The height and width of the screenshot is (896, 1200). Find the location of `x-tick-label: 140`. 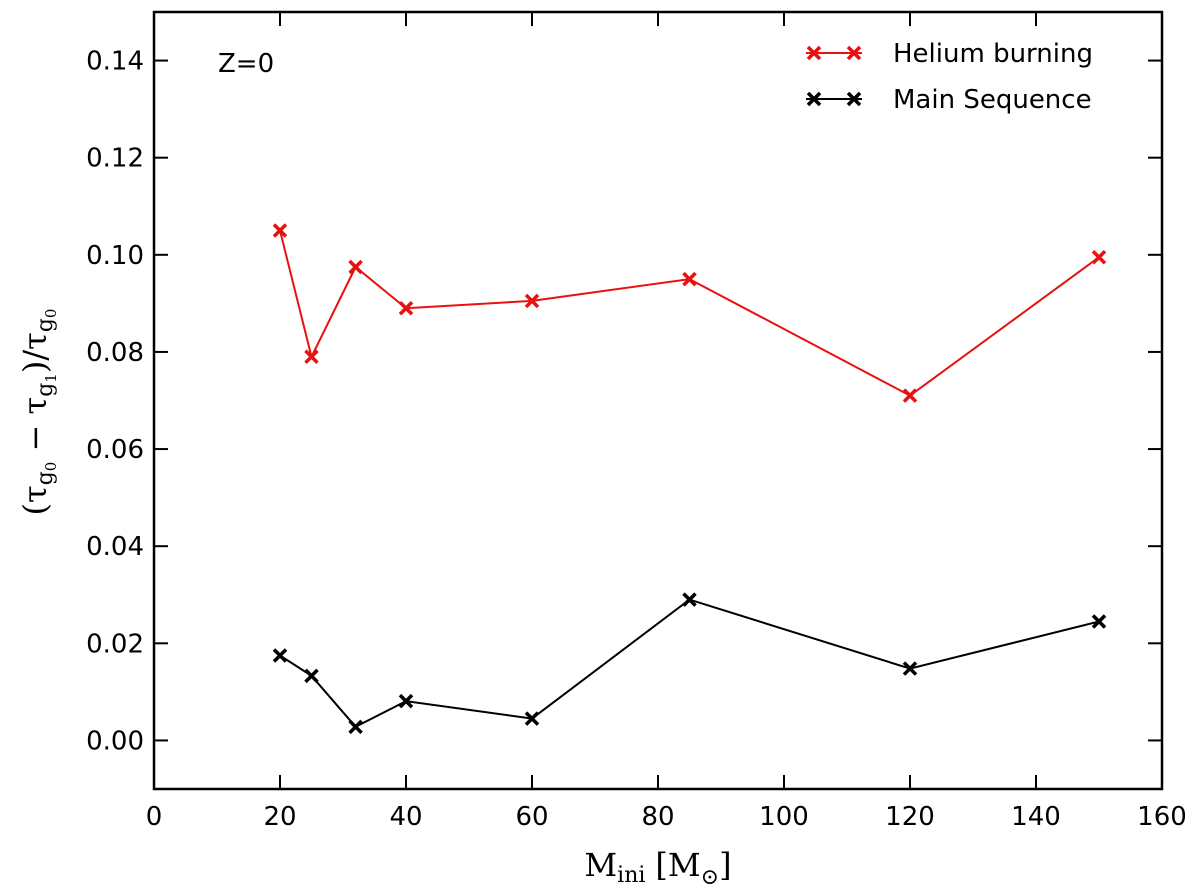

x-tick-label: 140 is located at coordinates (1036, 817).